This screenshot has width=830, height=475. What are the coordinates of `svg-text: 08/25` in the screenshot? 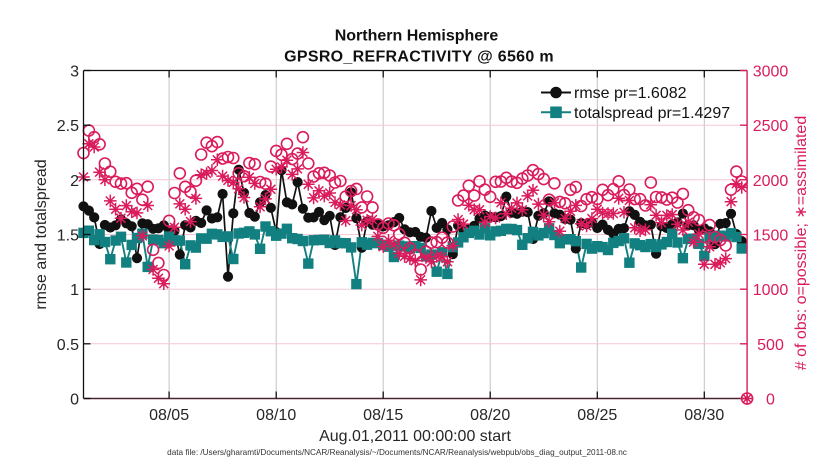 It's located at (597, 415).